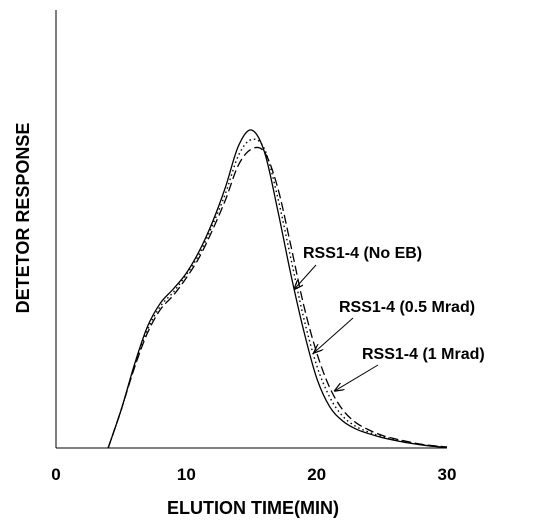 This screenshot has height=521, width=533. What do you see at coordinates (55, 474) in the screenshot?
I see `x-tick-label: 0` at bounding box center [55, 474].